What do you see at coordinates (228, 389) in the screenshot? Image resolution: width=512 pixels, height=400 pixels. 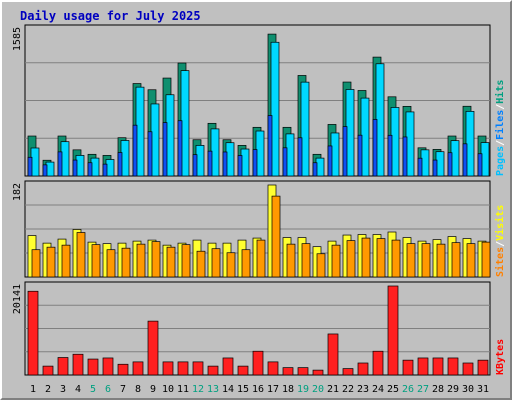 I see `day-label-14: 14` at bounding box center [228, 389].